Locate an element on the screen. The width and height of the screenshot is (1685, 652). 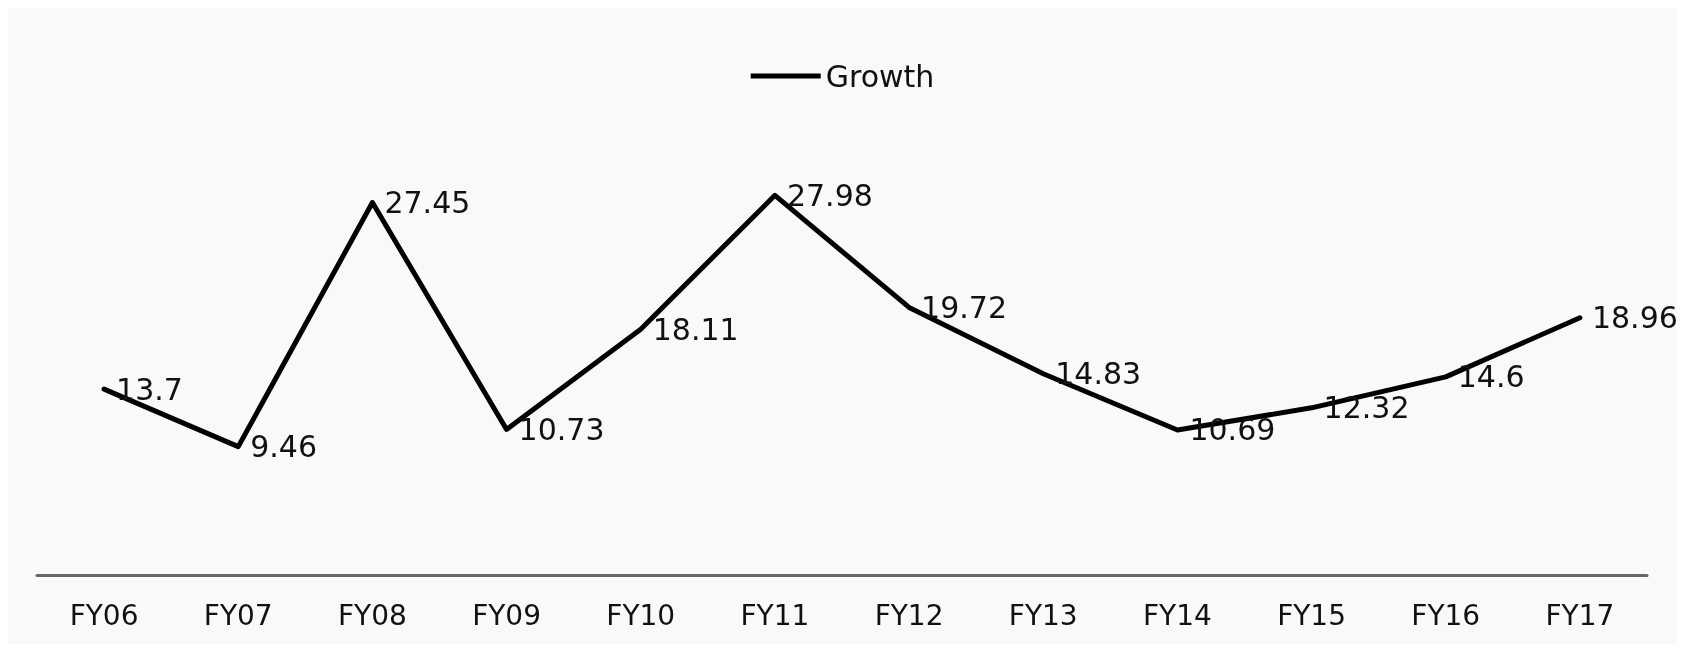
data-label: 27.98 is located at coordinates (829, 195).